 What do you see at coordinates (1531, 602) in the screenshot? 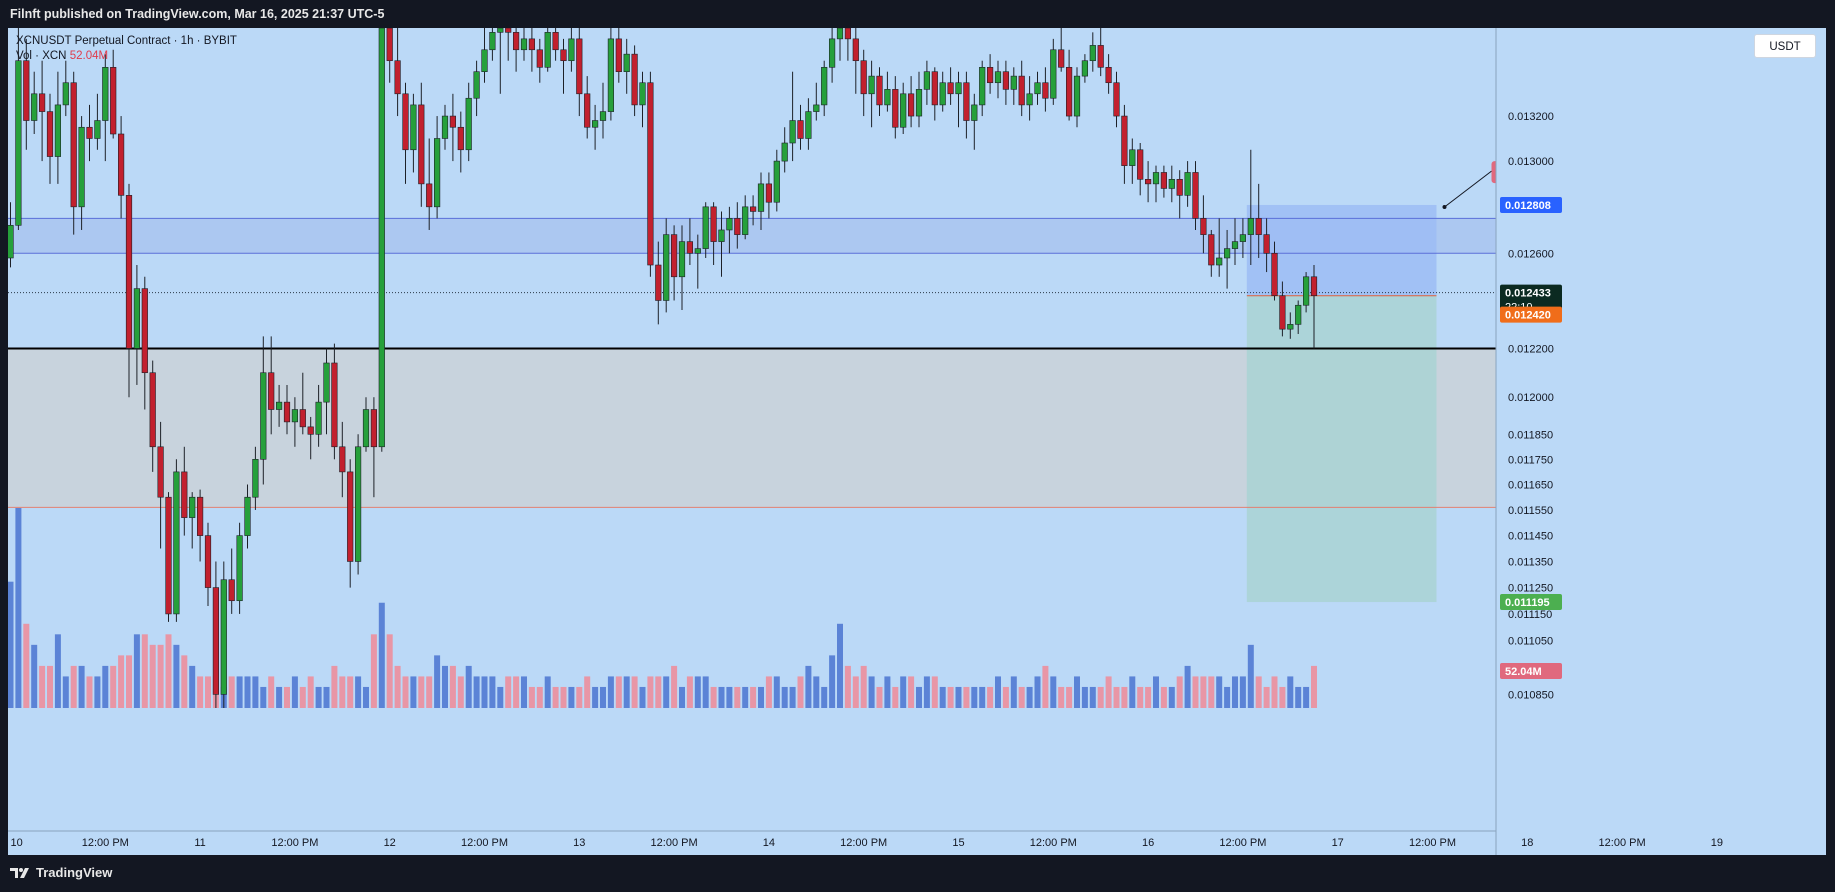
I see `price-badge-stop` at bounding box center [1531, 602].